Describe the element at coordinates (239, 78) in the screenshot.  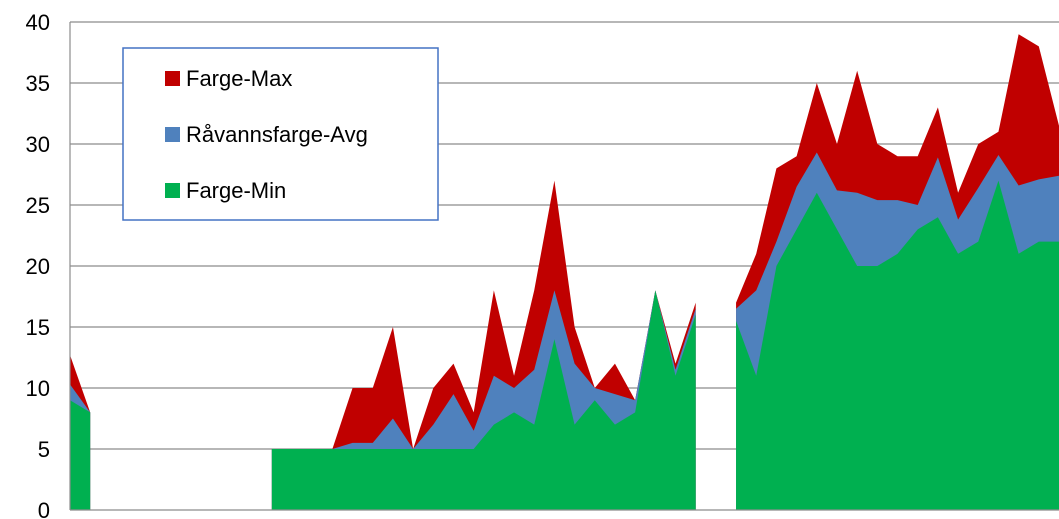
I see `legend-label-farge-max: Farge-Max` at that location.